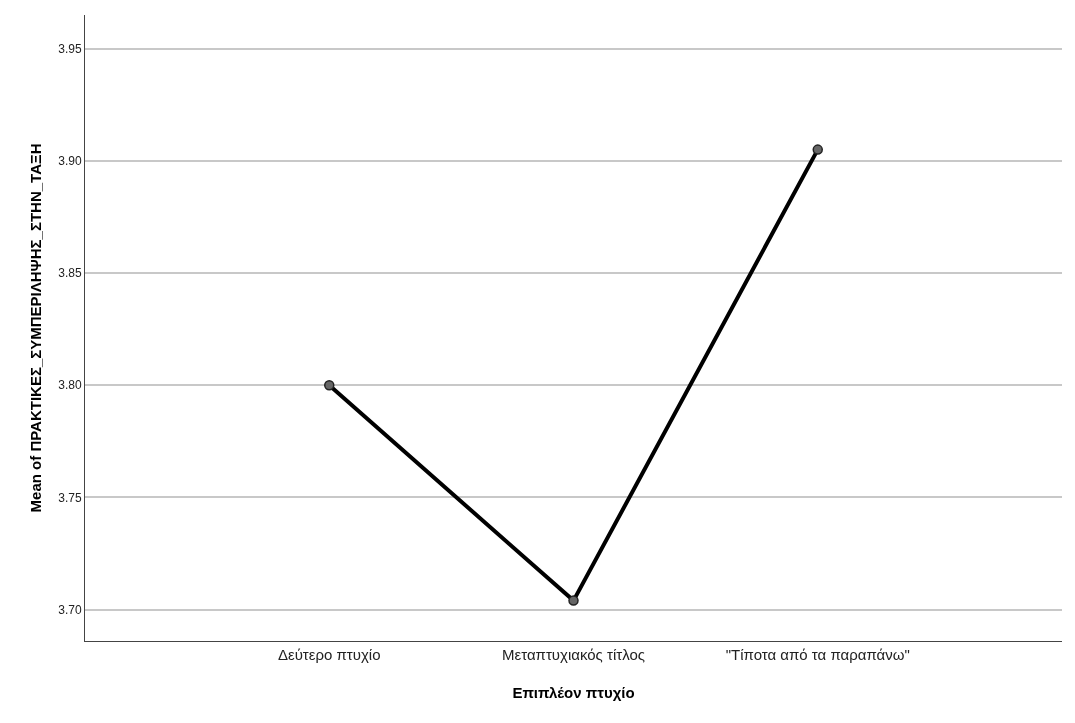 The image size is (1075, 723). Describe the element at coordinates (36, 328) in the screenshot. I see `y-axis-title: Mean of ΠΡΑΚΤΙΚΕΣ_ΣΥΜΠΕΡΙΛΗΨΗΣ_ΣΤΗΝ_ΤΑΞΗ` at that location.